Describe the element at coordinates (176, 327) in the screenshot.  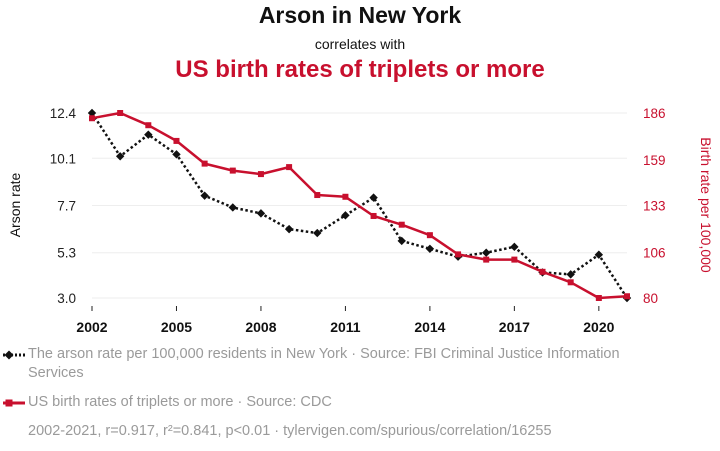
I see `x-tick-label: 2005` at that location.